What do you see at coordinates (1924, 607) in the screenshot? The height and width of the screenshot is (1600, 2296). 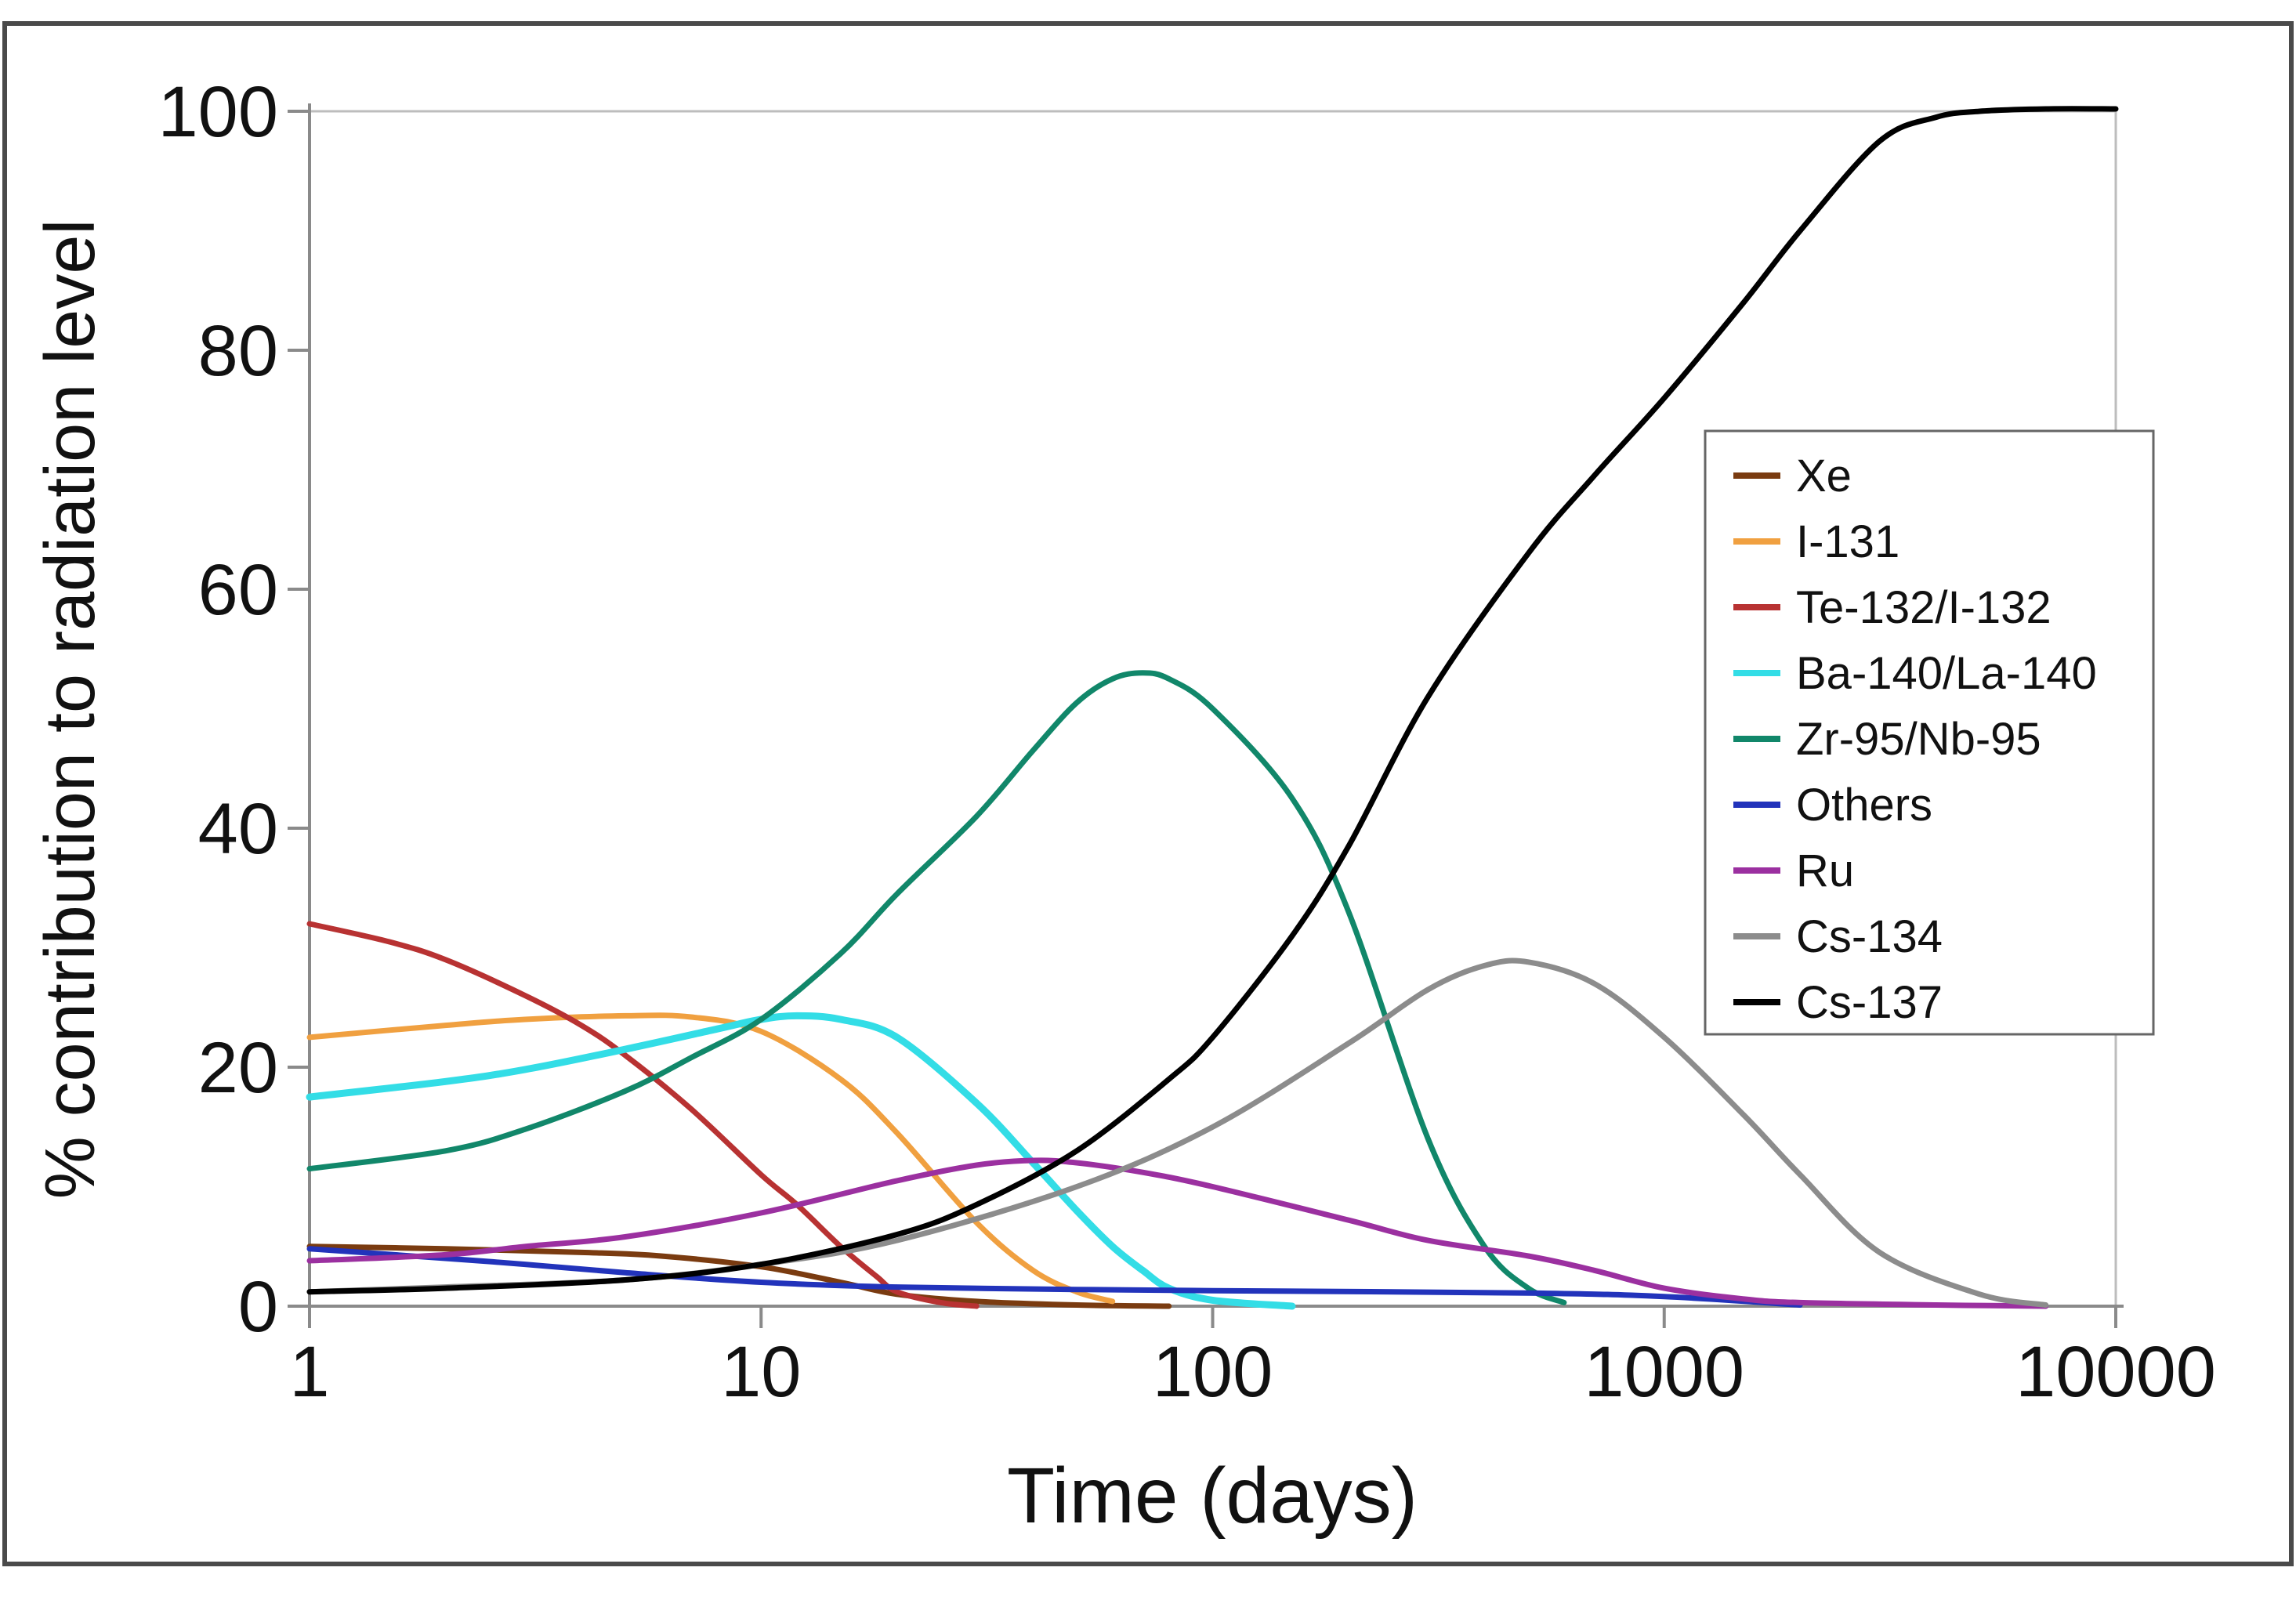 I see `legend-label-te-132-i-132: Te-132/I-132` at bounding box center [1924, 607].